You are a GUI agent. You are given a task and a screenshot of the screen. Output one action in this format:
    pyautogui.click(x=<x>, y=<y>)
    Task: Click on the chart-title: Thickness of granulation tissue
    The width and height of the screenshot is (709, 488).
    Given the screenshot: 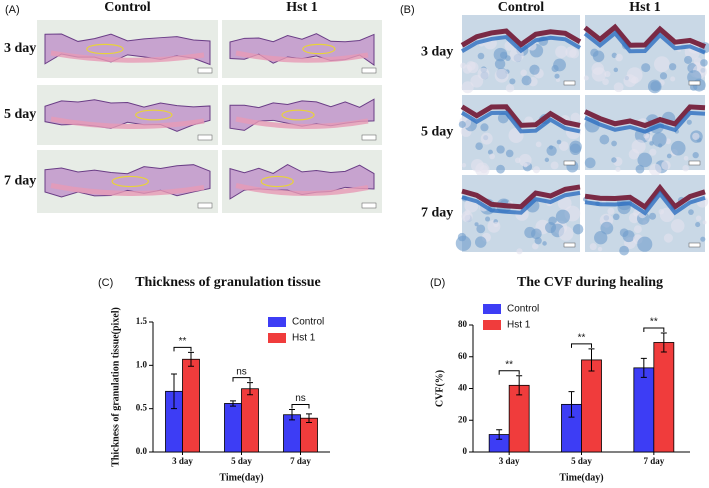 What is the action you would take?
    pyautogui.click(x=228, y=282)
    